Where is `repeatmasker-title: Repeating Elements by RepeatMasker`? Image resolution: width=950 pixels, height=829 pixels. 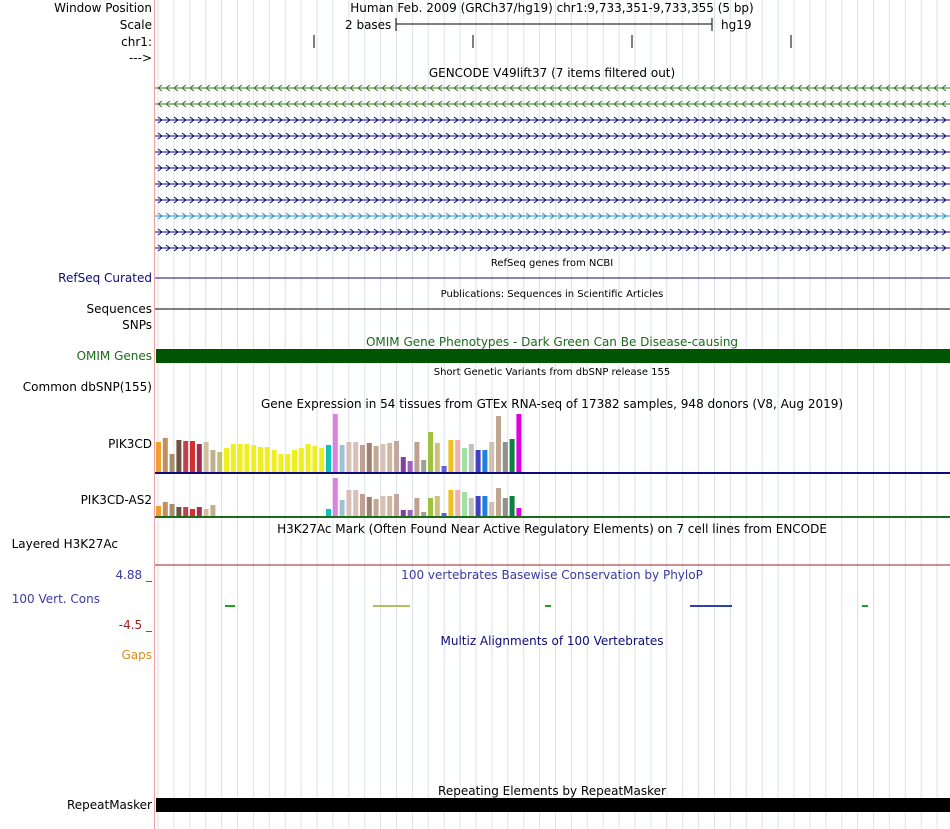 repeatmasker-title: Repeating Elements by RepeatMasker is located at coordinates (552, 791).